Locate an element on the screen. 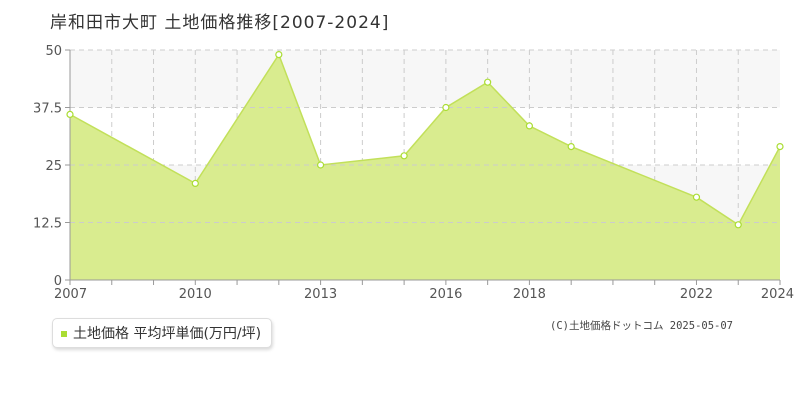 This screenshot has width=800, height=400. x-tick-label: 2013 is located at coordinates (320, 294).